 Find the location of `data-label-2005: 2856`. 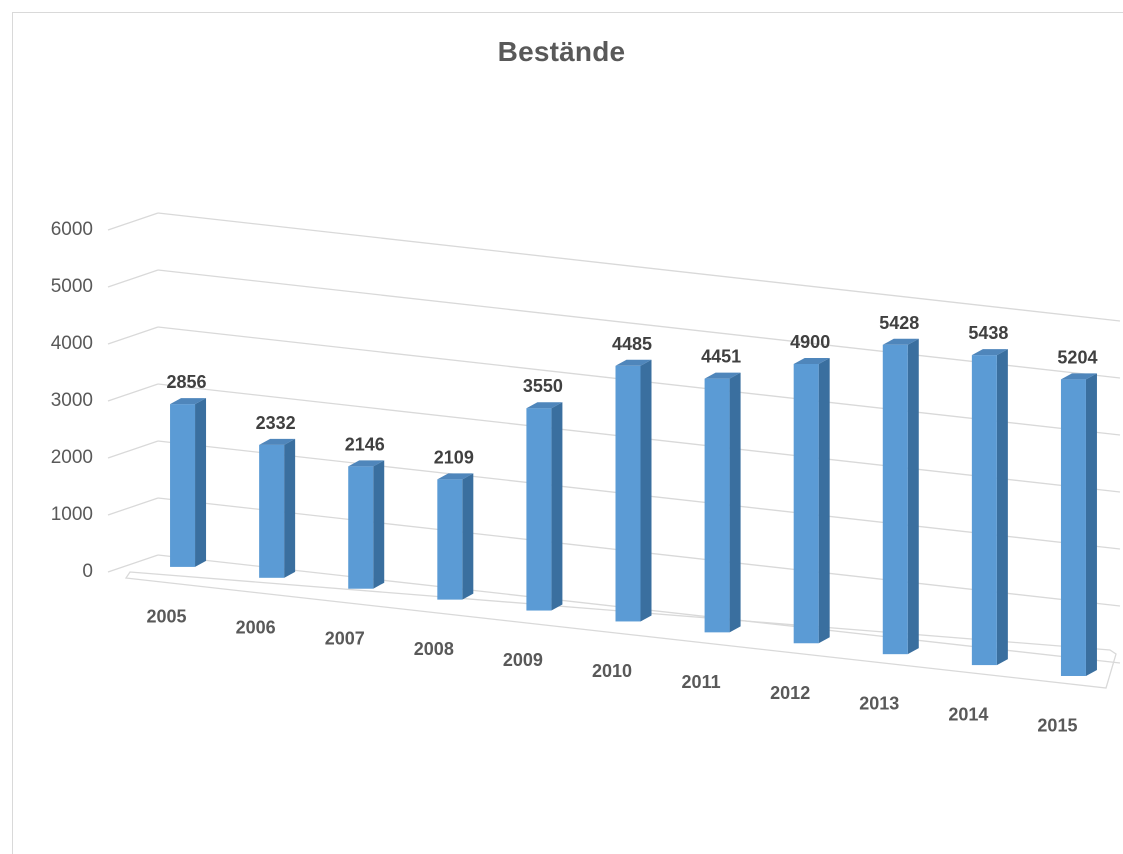

data-label-2005: 2856 is located at coordinates (187, 382).